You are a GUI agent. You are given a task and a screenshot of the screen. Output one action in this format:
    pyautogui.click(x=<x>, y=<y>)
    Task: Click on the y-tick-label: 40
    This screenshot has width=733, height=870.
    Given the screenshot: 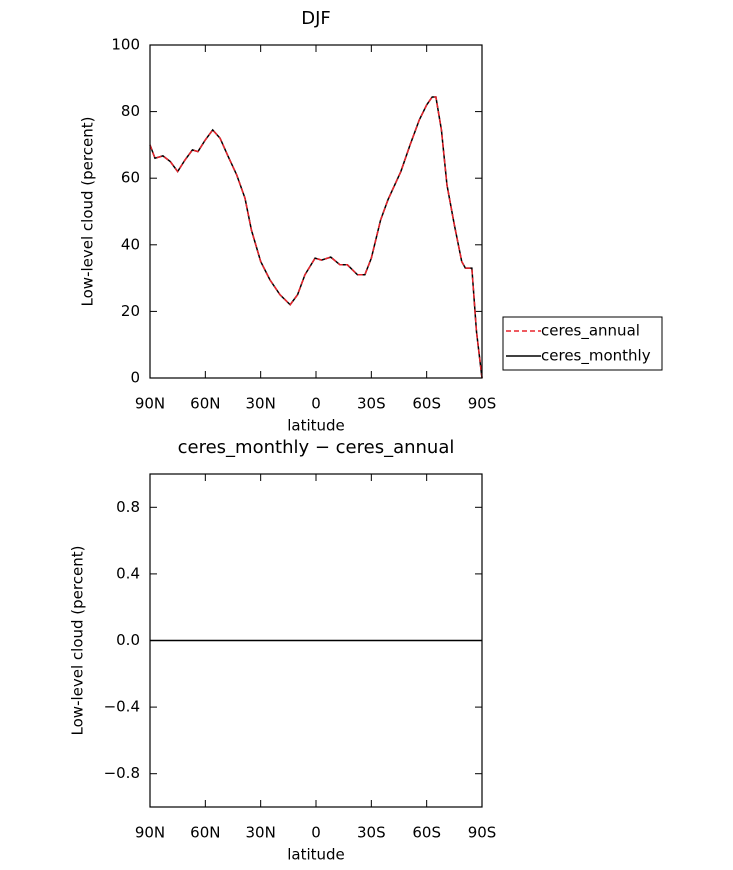 What is the action you would take?
    pyautogui.click(x=130, y=244)
    